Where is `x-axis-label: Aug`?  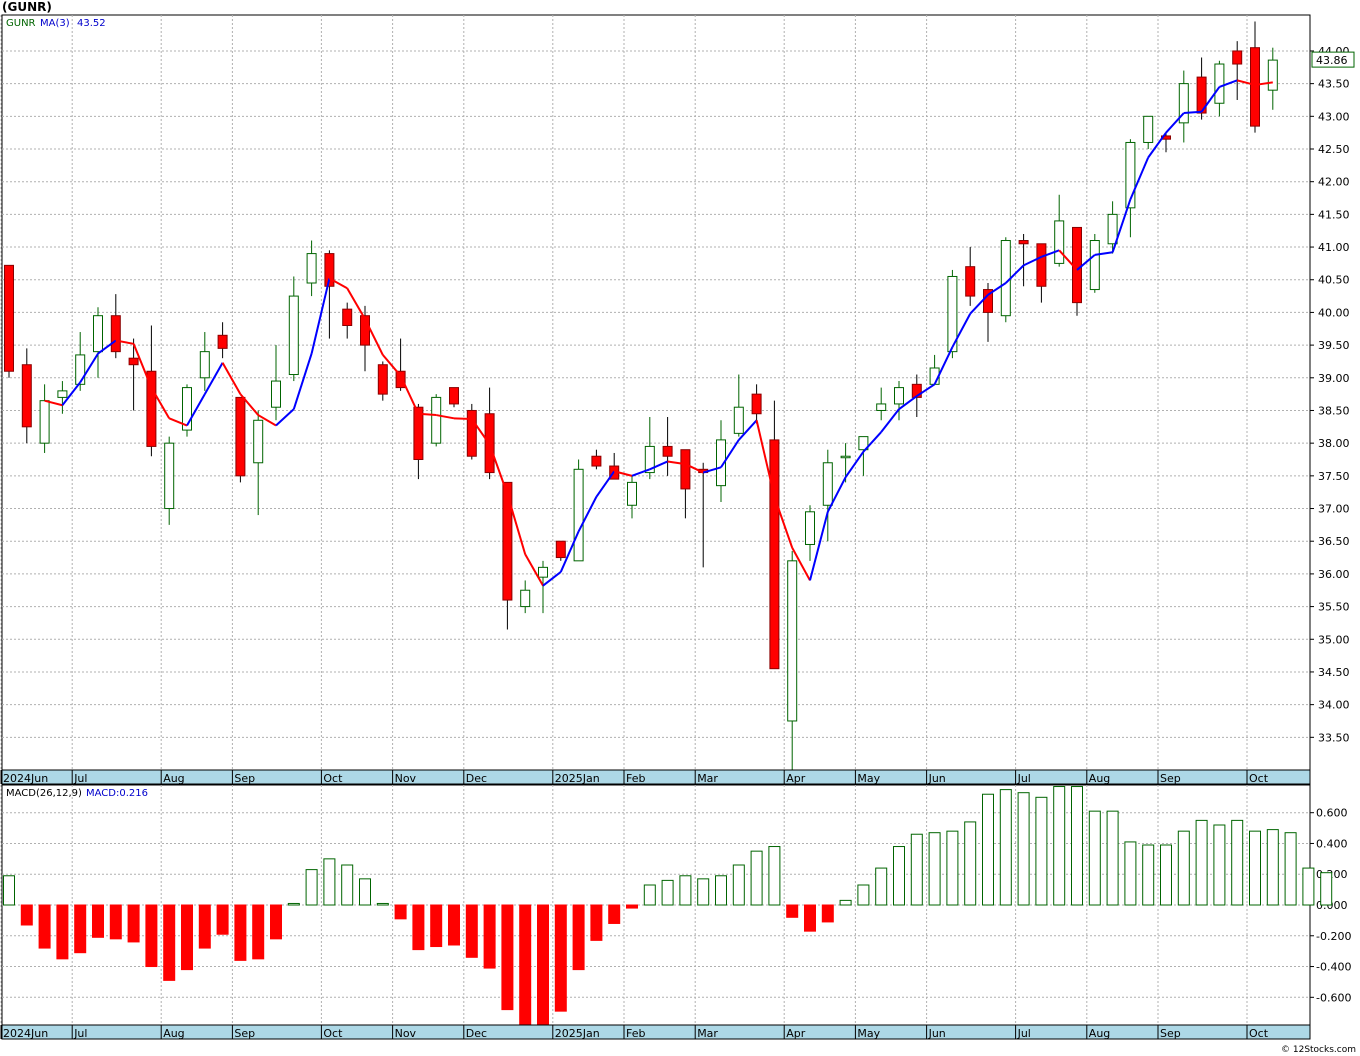
x-axis-label: Aug is located at coordinates (1099, 1033).